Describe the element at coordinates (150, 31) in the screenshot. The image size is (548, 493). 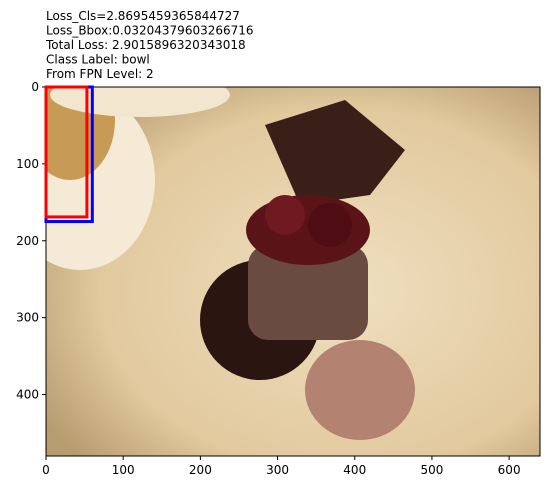
I see `title-line: Loss_Bbox:0.03204379603266716` at that location.